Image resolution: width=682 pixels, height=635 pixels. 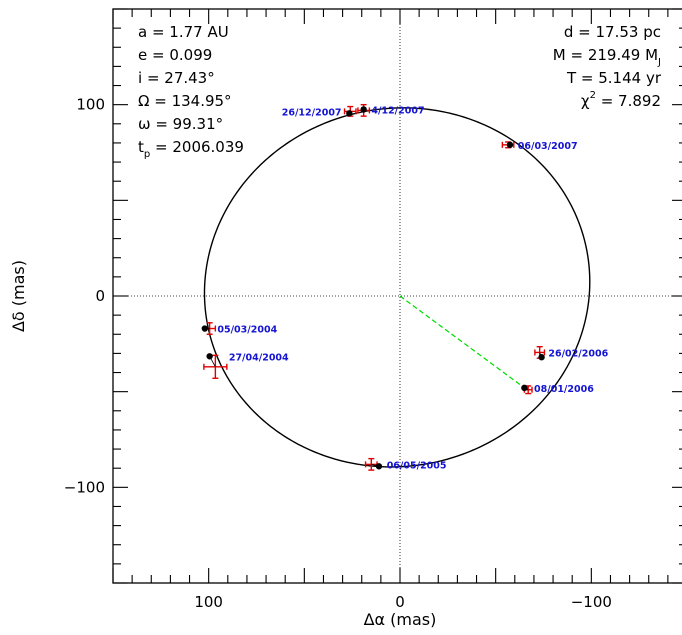 What do you see at coordinates (100, 296) in the screenshot?
I see `y-tick-label: 0` at bounding box center [100, 296].